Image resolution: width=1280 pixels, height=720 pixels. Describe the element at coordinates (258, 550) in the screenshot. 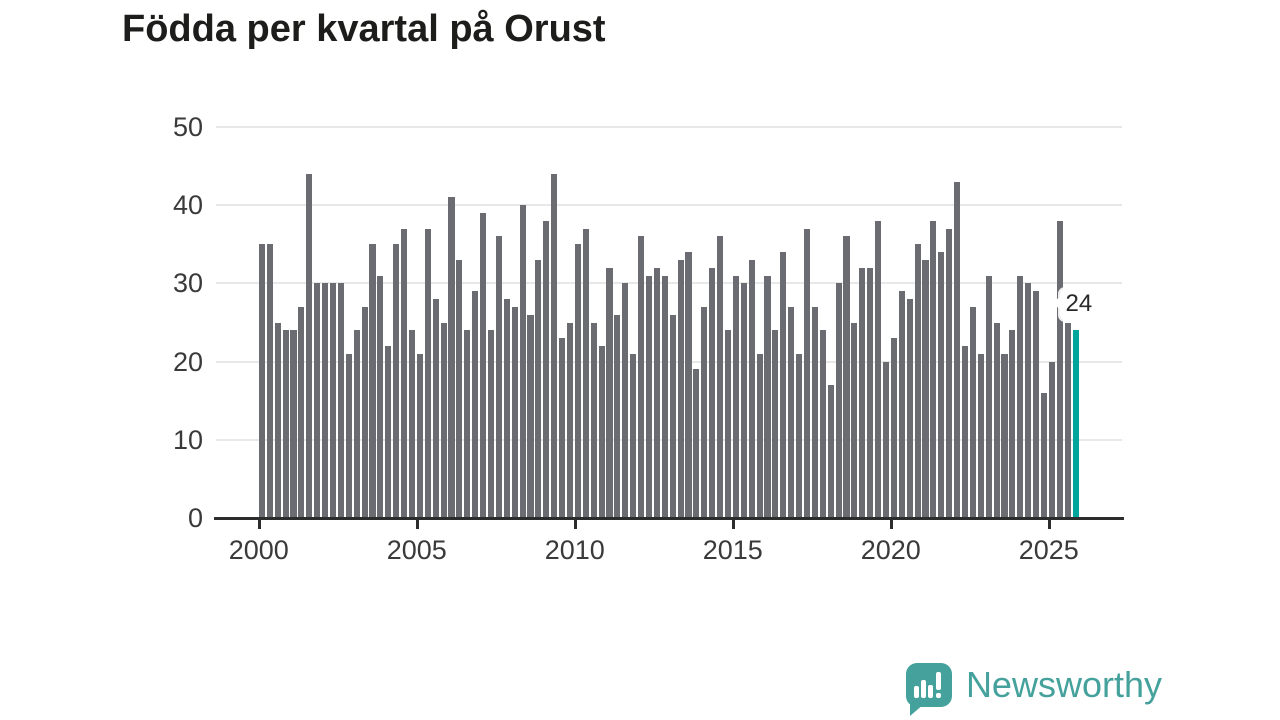

I see `x-axis-label: 2000` at that location.